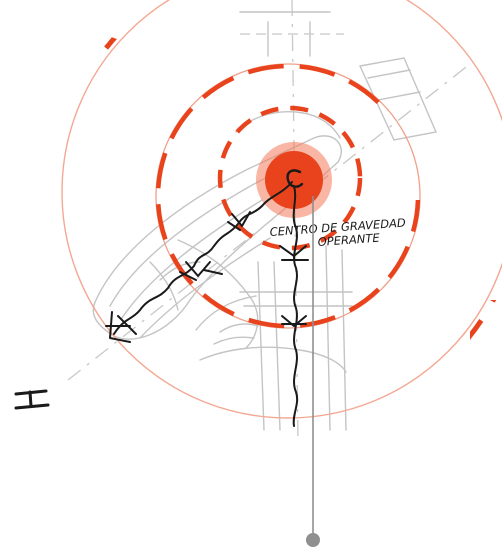  I want to click on diagonal-force-line, so click(203, 258).